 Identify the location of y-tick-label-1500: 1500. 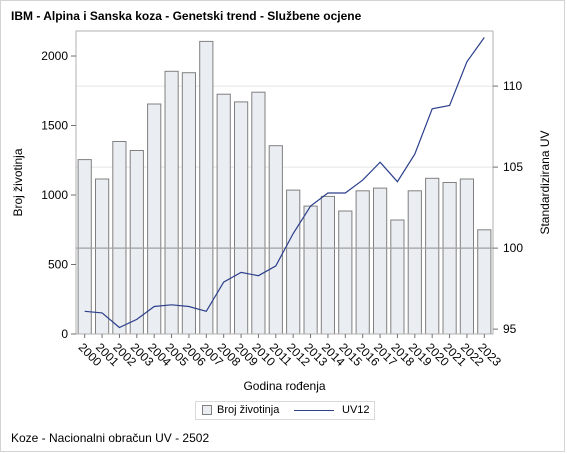
(54, 126).